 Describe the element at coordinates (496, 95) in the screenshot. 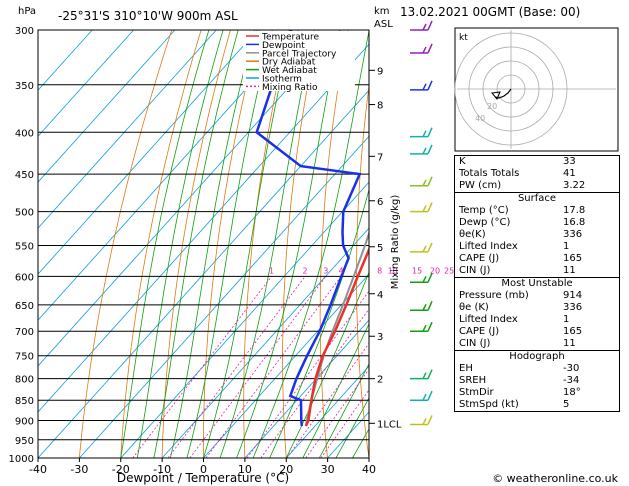

I see `storm-motion-arrow` at that location.